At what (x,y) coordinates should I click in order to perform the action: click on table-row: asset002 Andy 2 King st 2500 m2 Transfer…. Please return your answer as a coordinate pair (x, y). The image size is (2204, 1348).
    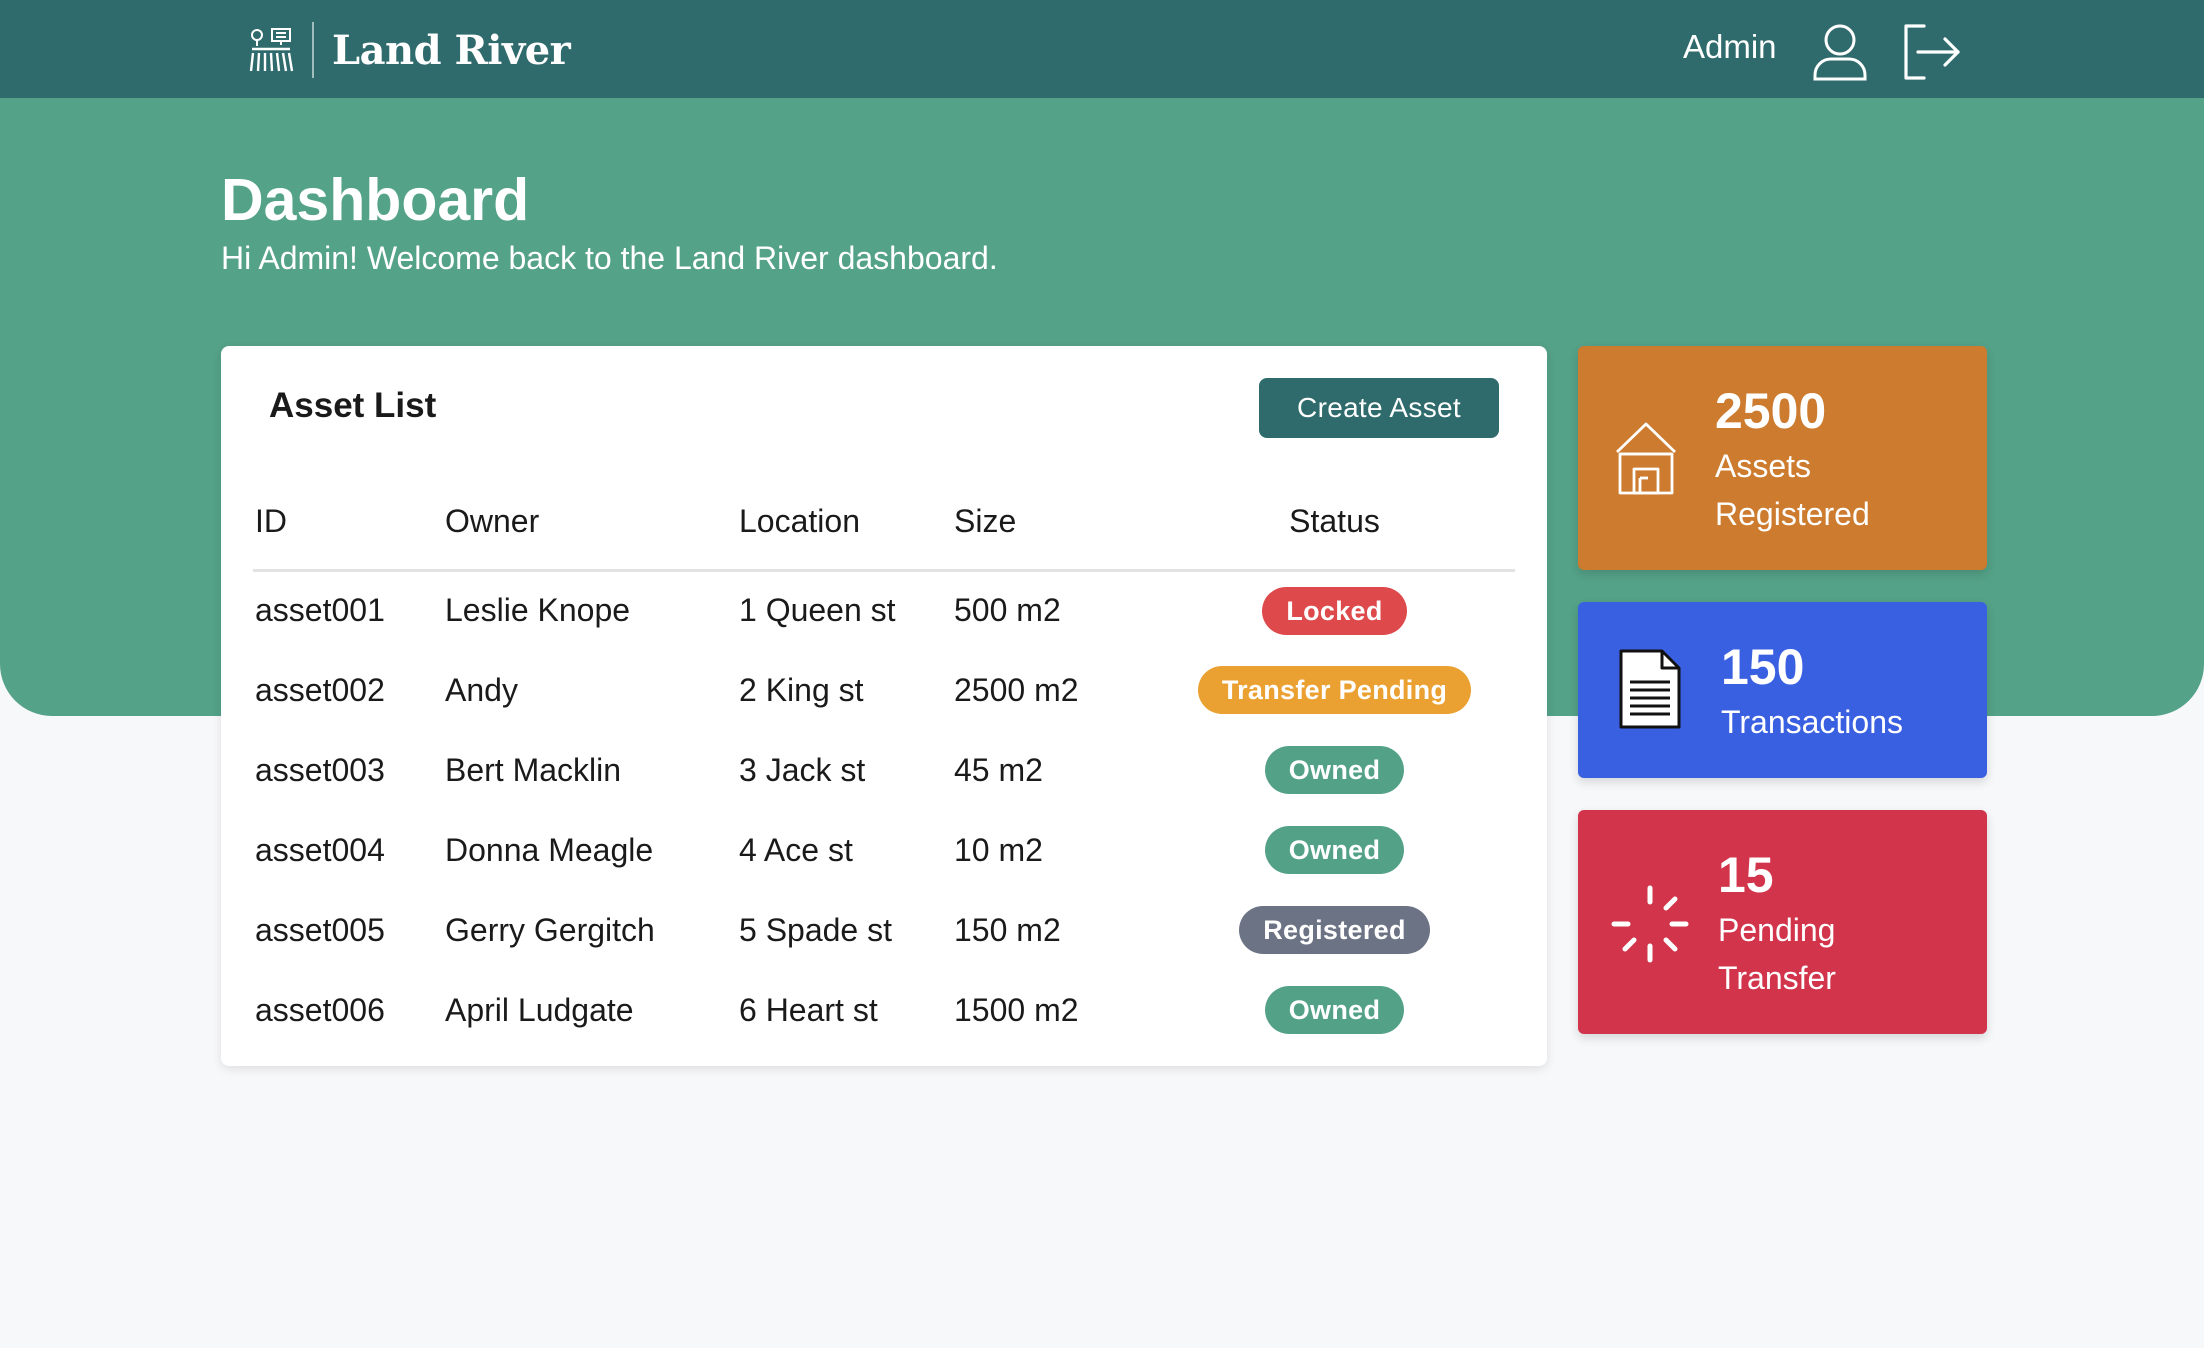
    Looking at the image, I should click on (884, 690).